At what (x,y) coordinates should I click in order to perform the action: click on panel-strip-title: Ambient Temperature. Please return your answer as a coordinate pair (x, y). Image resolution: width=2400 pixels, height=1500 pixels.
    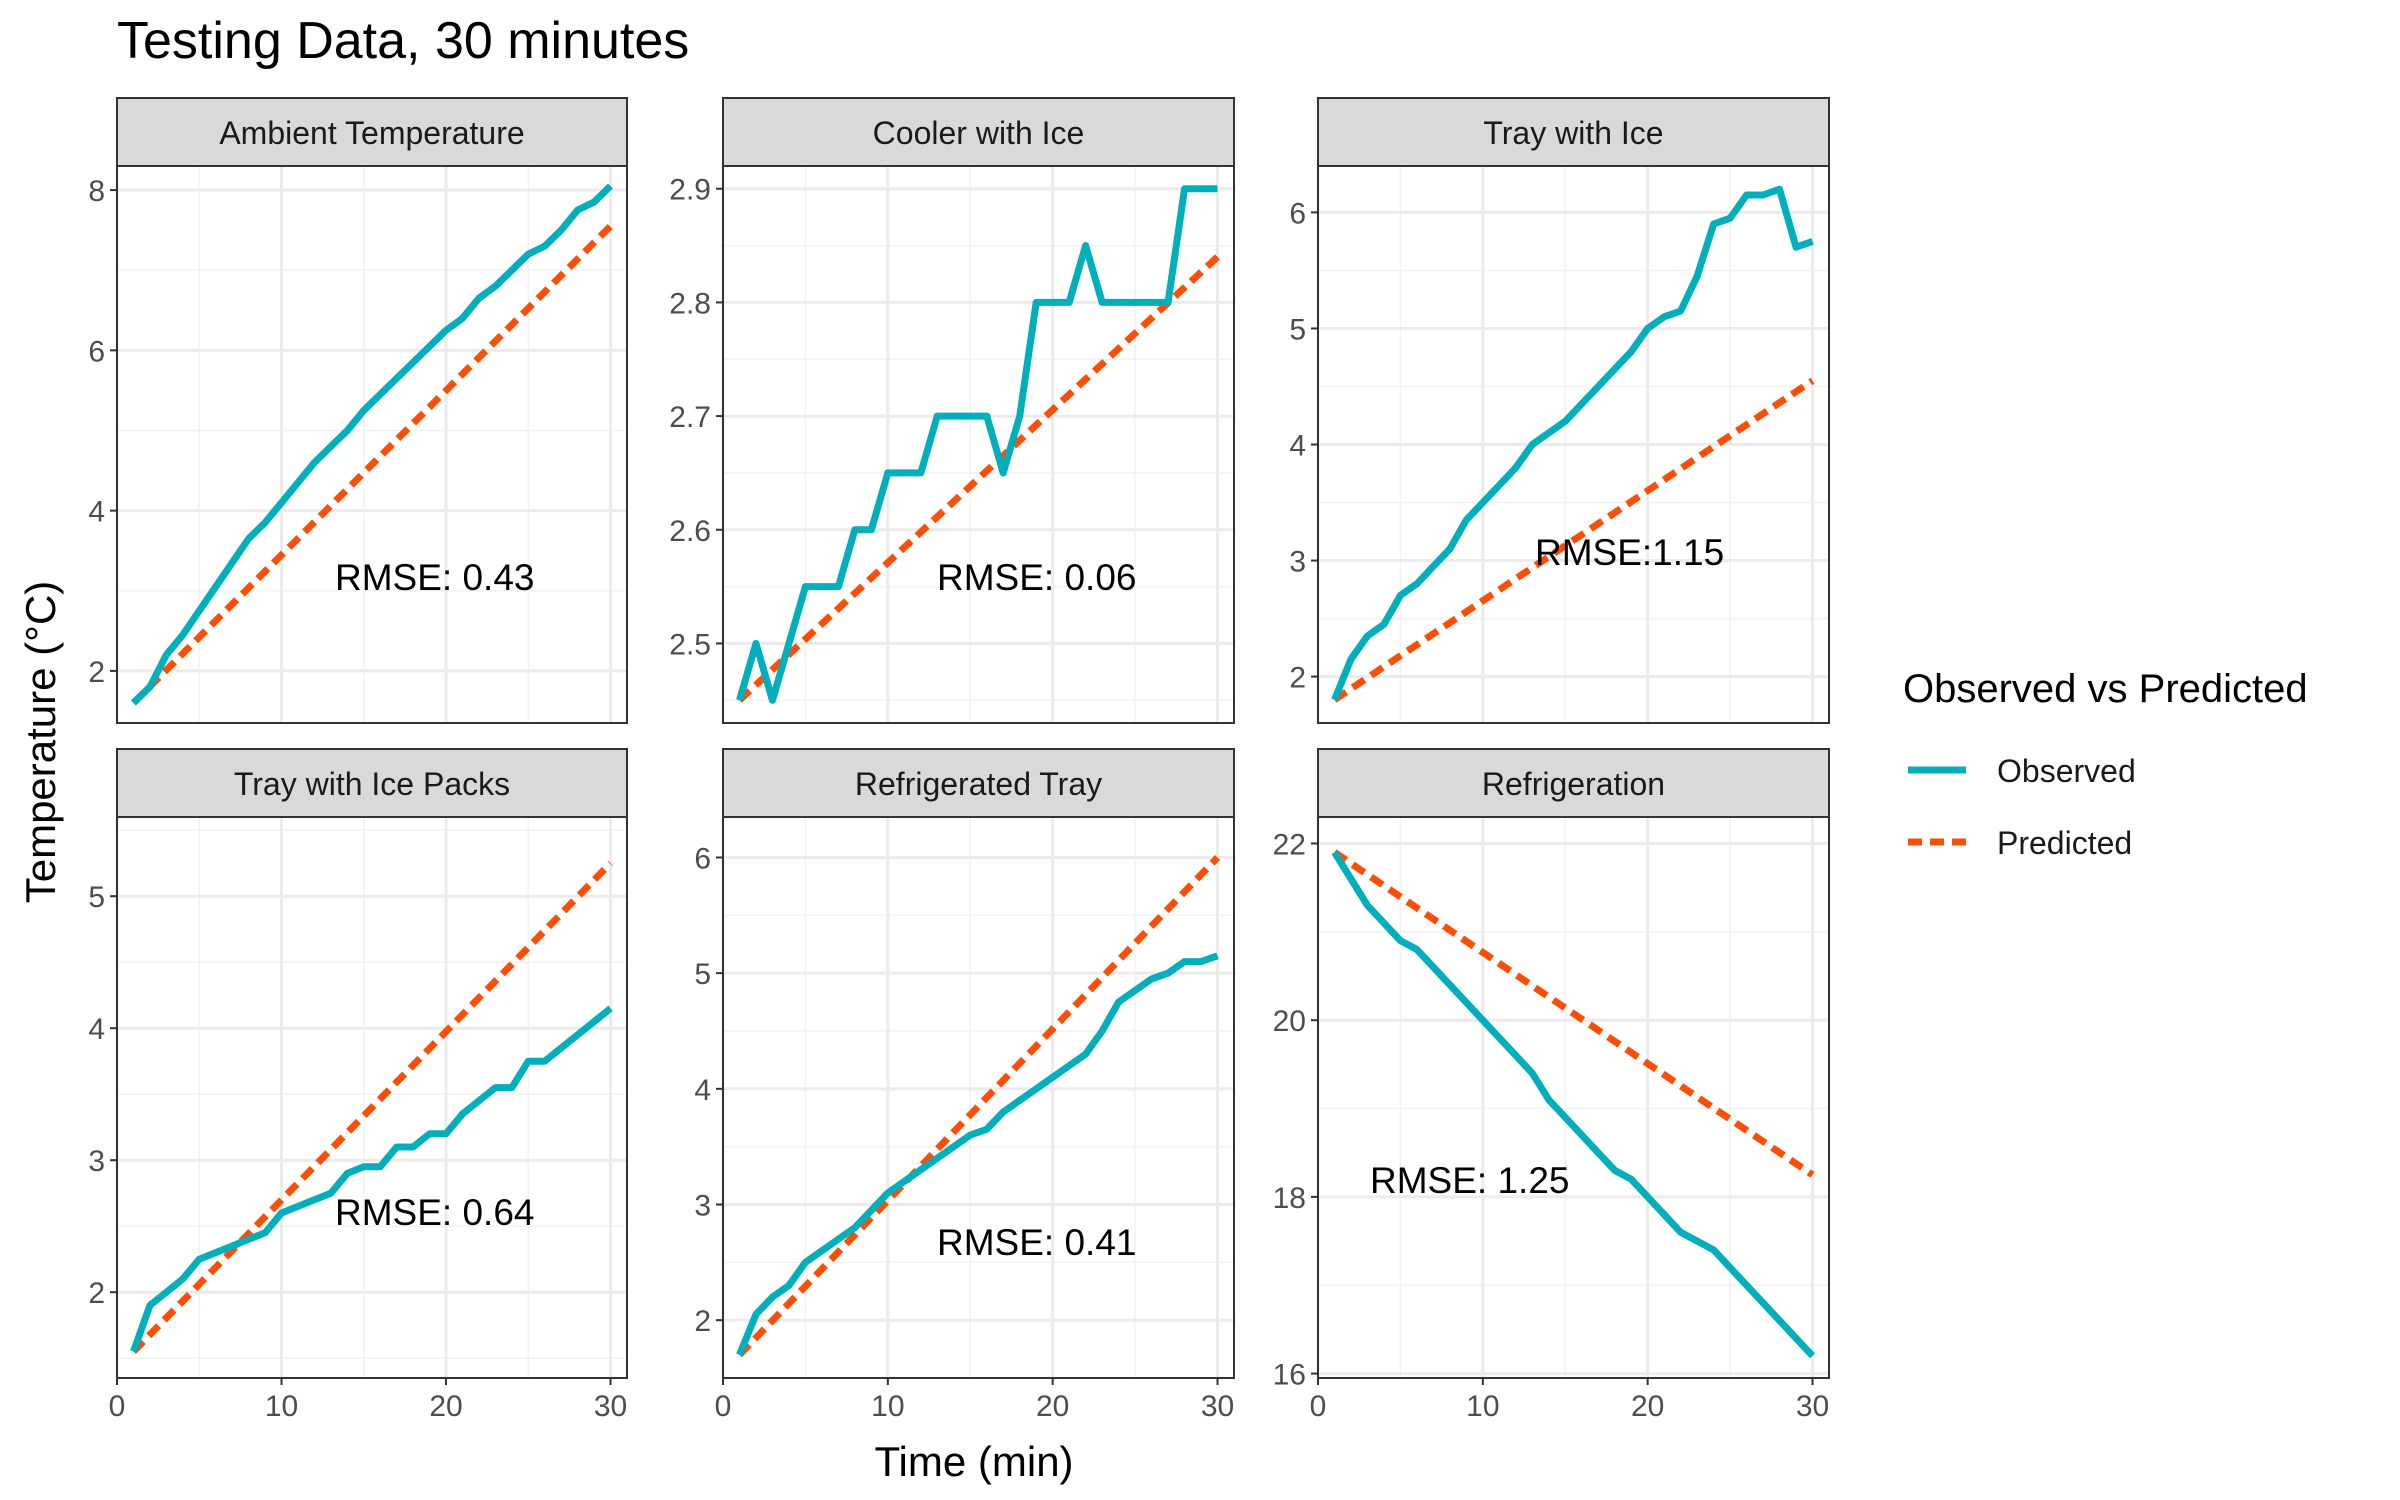
    Looking at the image, I should click on (371, 133).